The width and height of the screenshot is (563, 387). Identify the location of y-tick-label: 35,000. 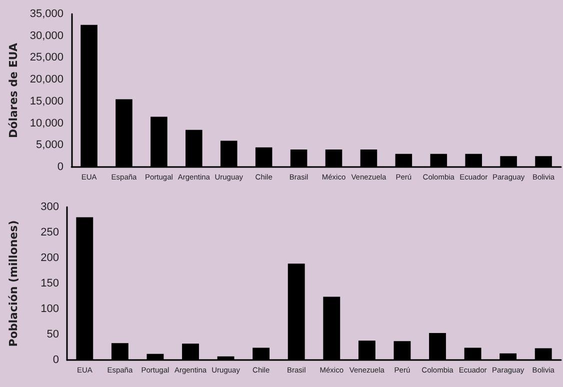
(47, 14).